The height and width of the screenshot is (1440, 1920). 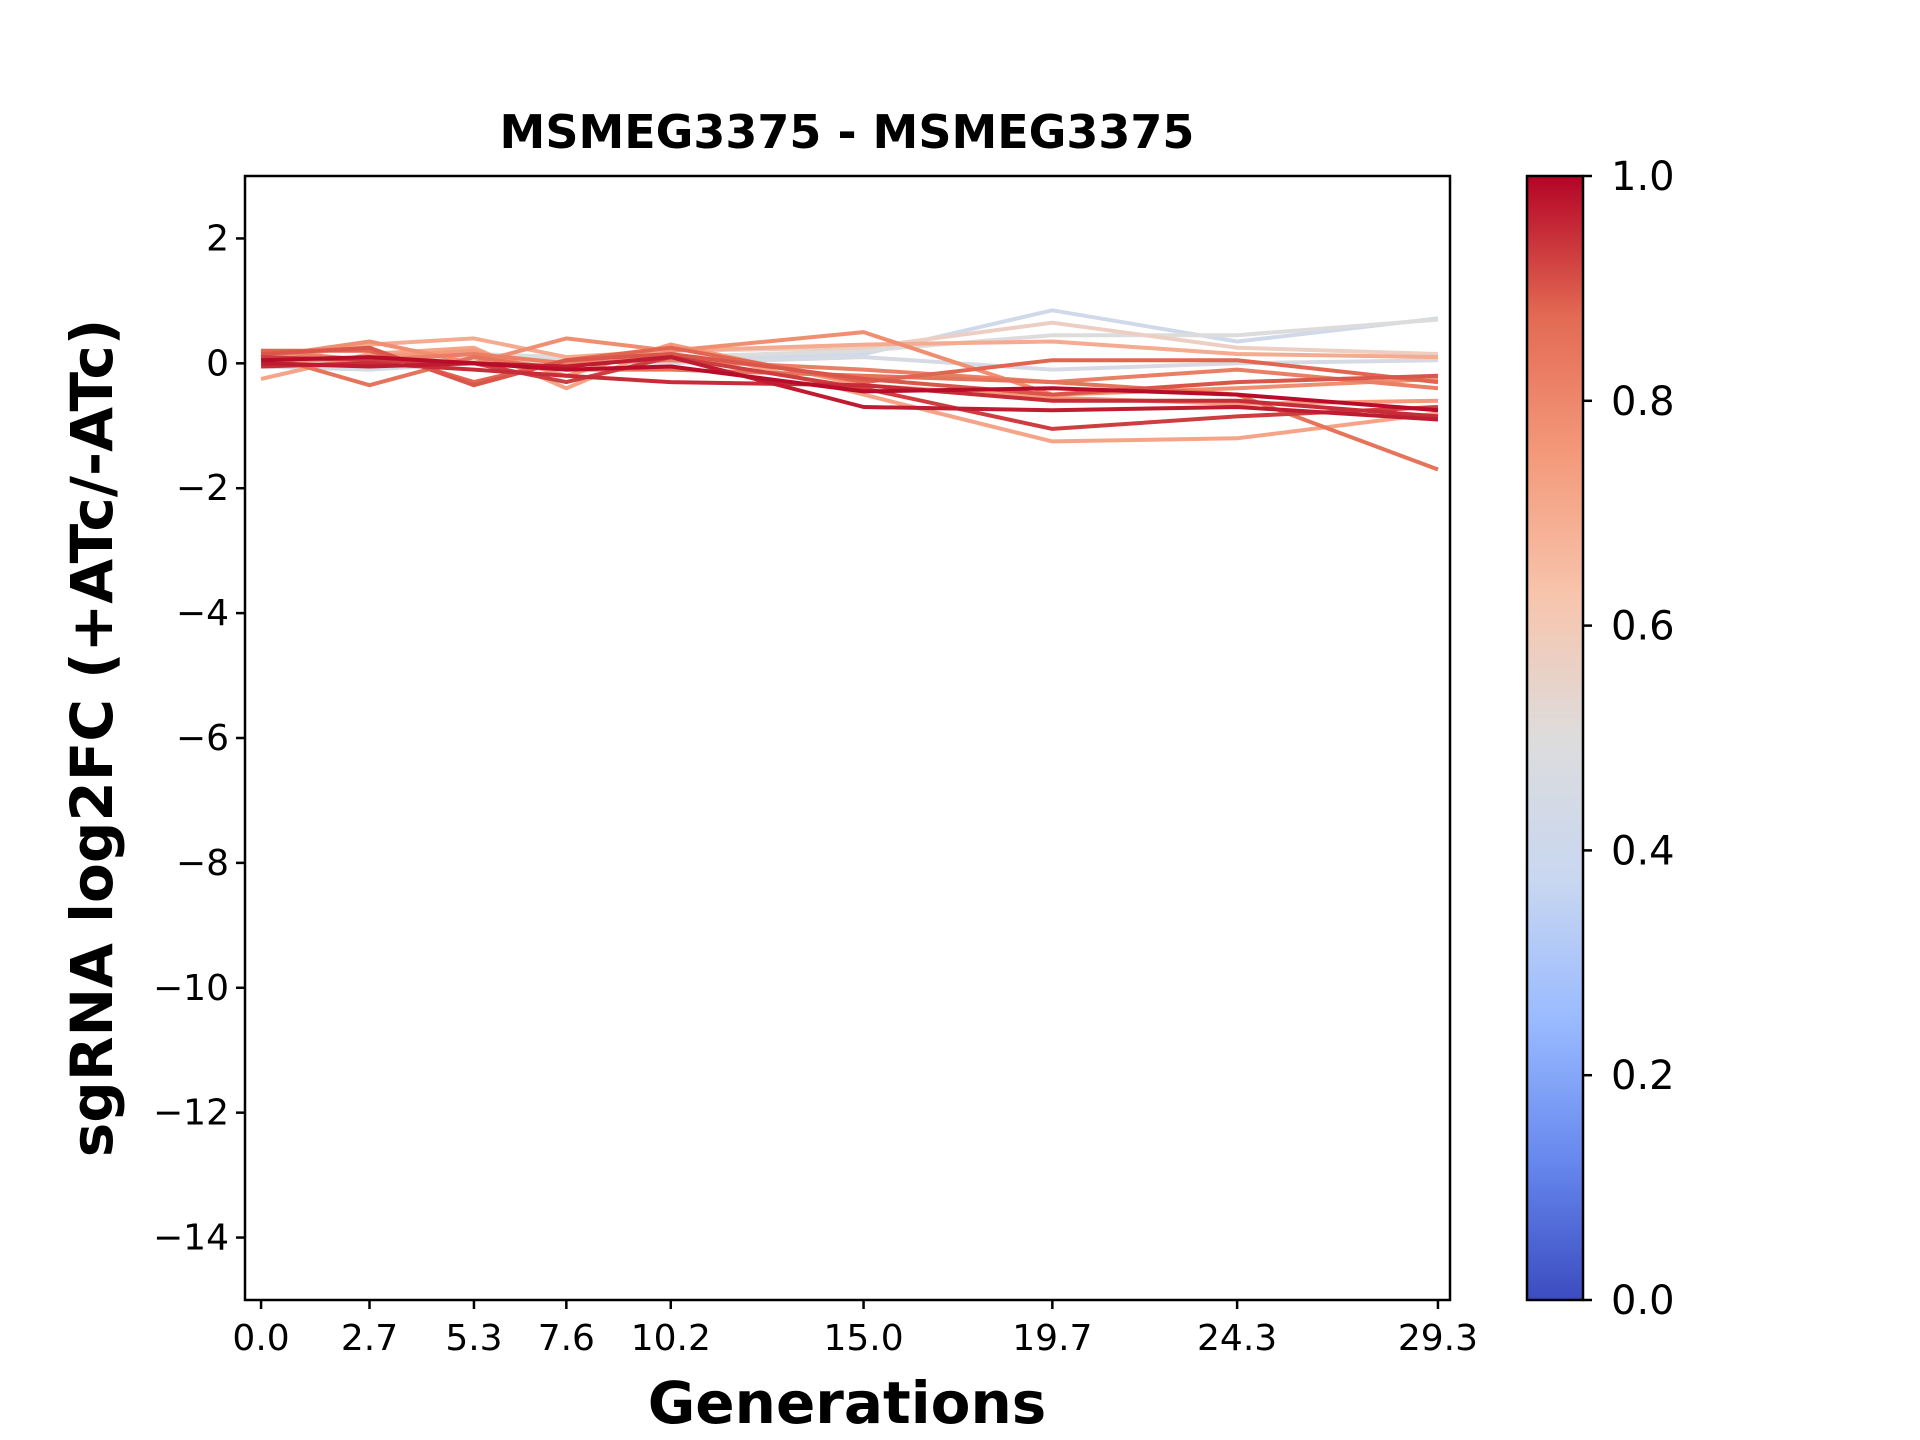 What do you see at coordinates (1643, 851) in the screenshot?
I see `colorbar-tick-label: 0.4` at bounding box center [1643, 851].